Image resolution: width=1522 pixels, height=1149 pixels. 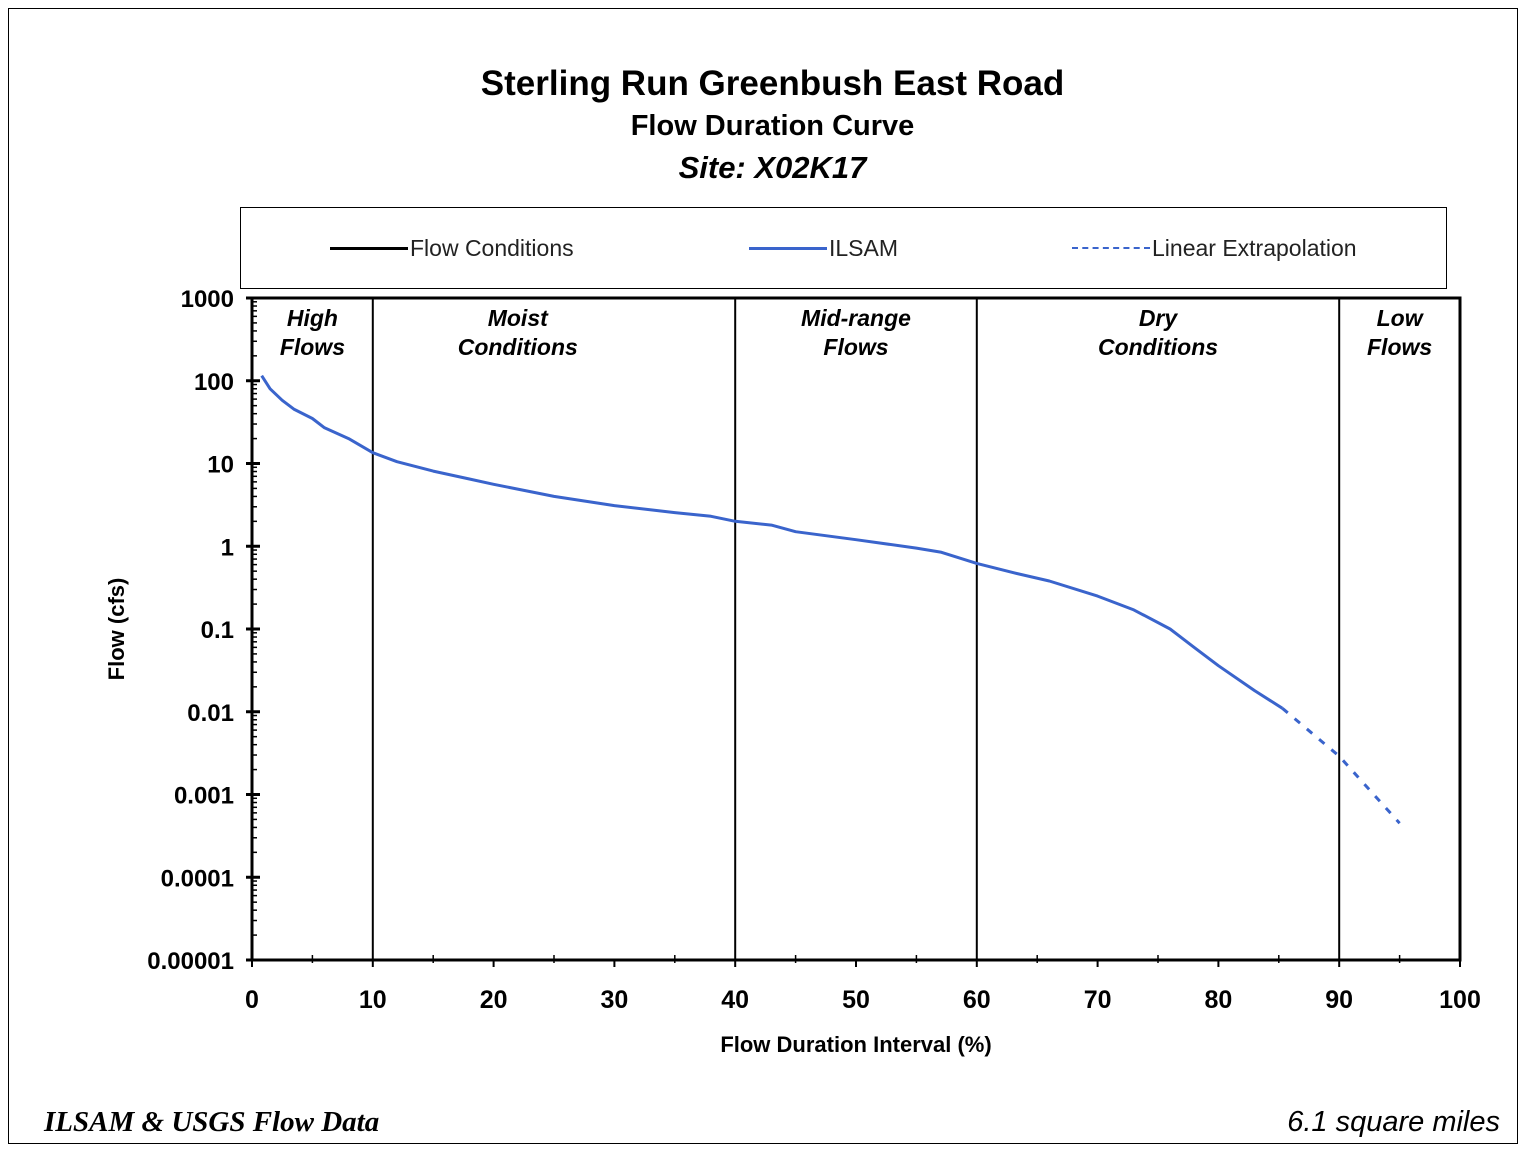 I want to click on x-tick-label: 100, so click(x=1460, y=1000).